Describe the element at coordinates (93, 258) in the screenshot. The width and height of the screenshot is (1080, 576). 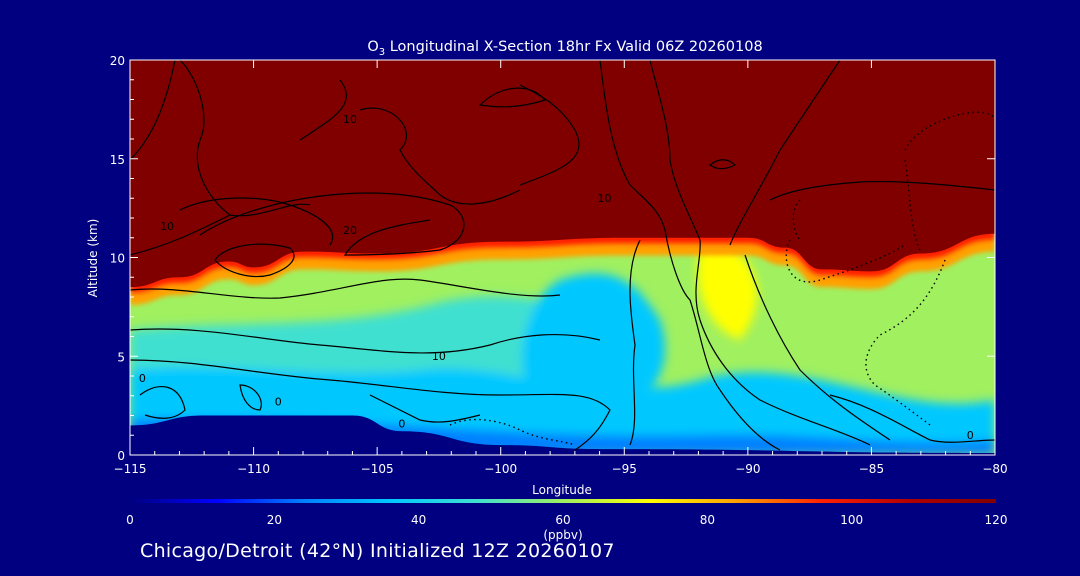
I see `y-axis-label: Altitude (km)` at that location.